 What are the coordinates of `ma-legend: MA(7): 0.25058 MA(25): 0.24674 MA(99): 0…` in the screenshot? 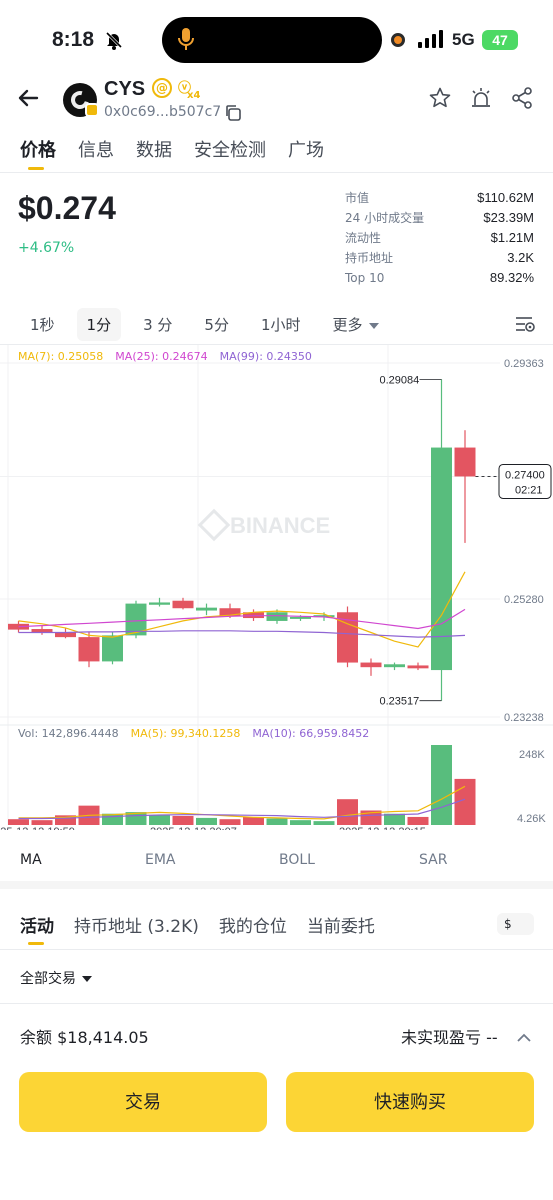 It's located at (165, 356).